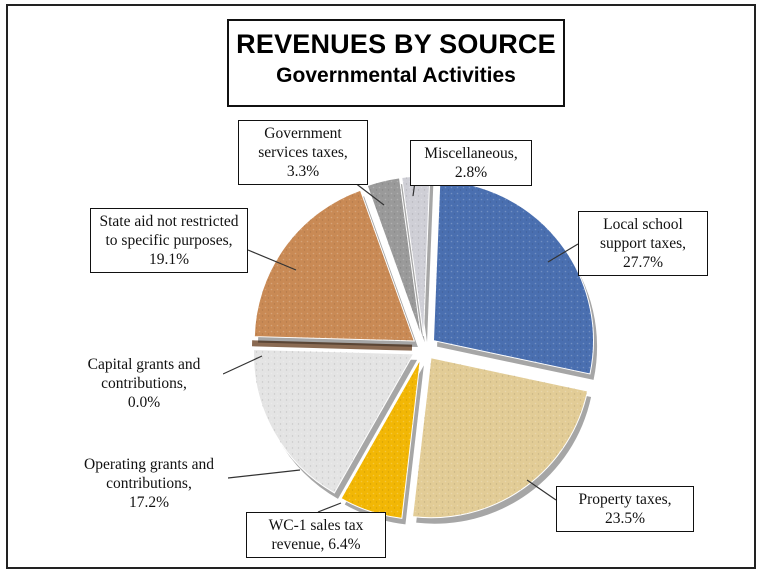 The image size is (769, 575). What do you see at coordinates (149, 474) in the screenshot?
I see `slice-label: Operating grants and contributions,` at bounding box center [149, 474].